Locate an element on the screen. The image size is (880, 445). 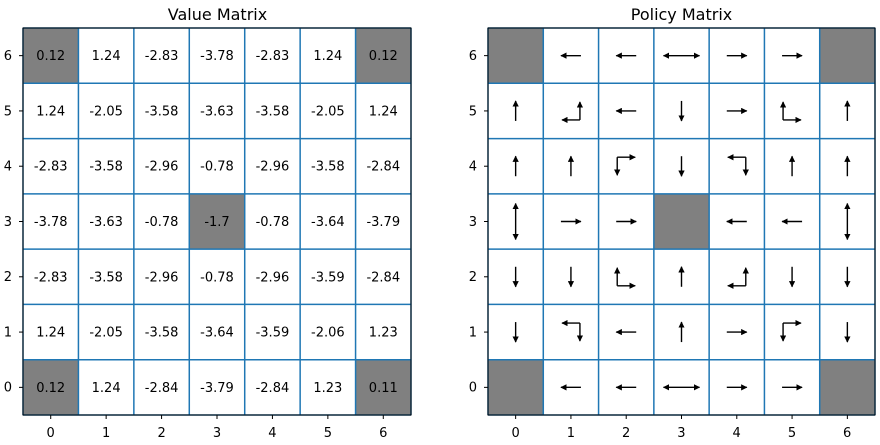
policy-x-tick-1: 1 is located at coordinates (571, 433).